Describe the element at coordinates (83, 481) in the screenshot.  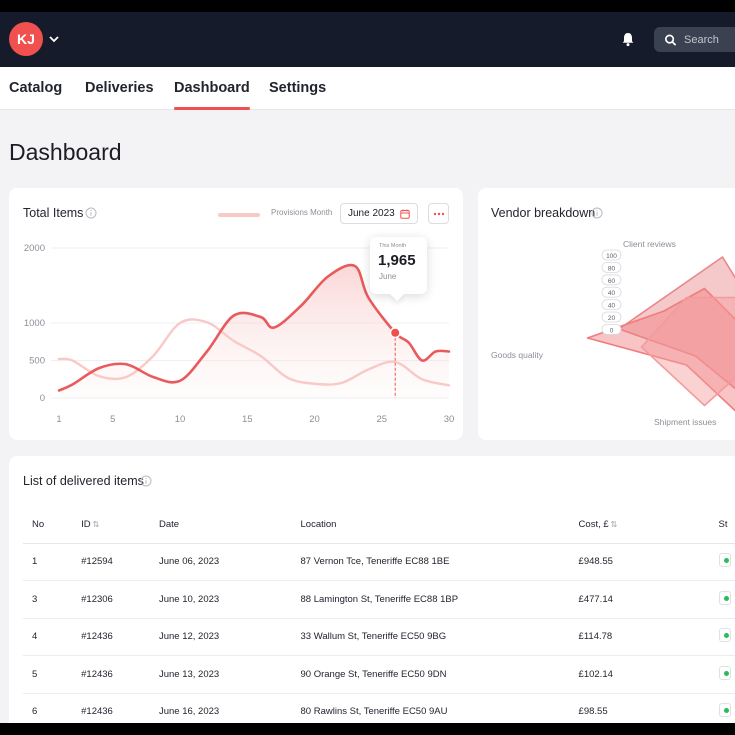
I see `delivered-items-title: List of delivered items` at that location.